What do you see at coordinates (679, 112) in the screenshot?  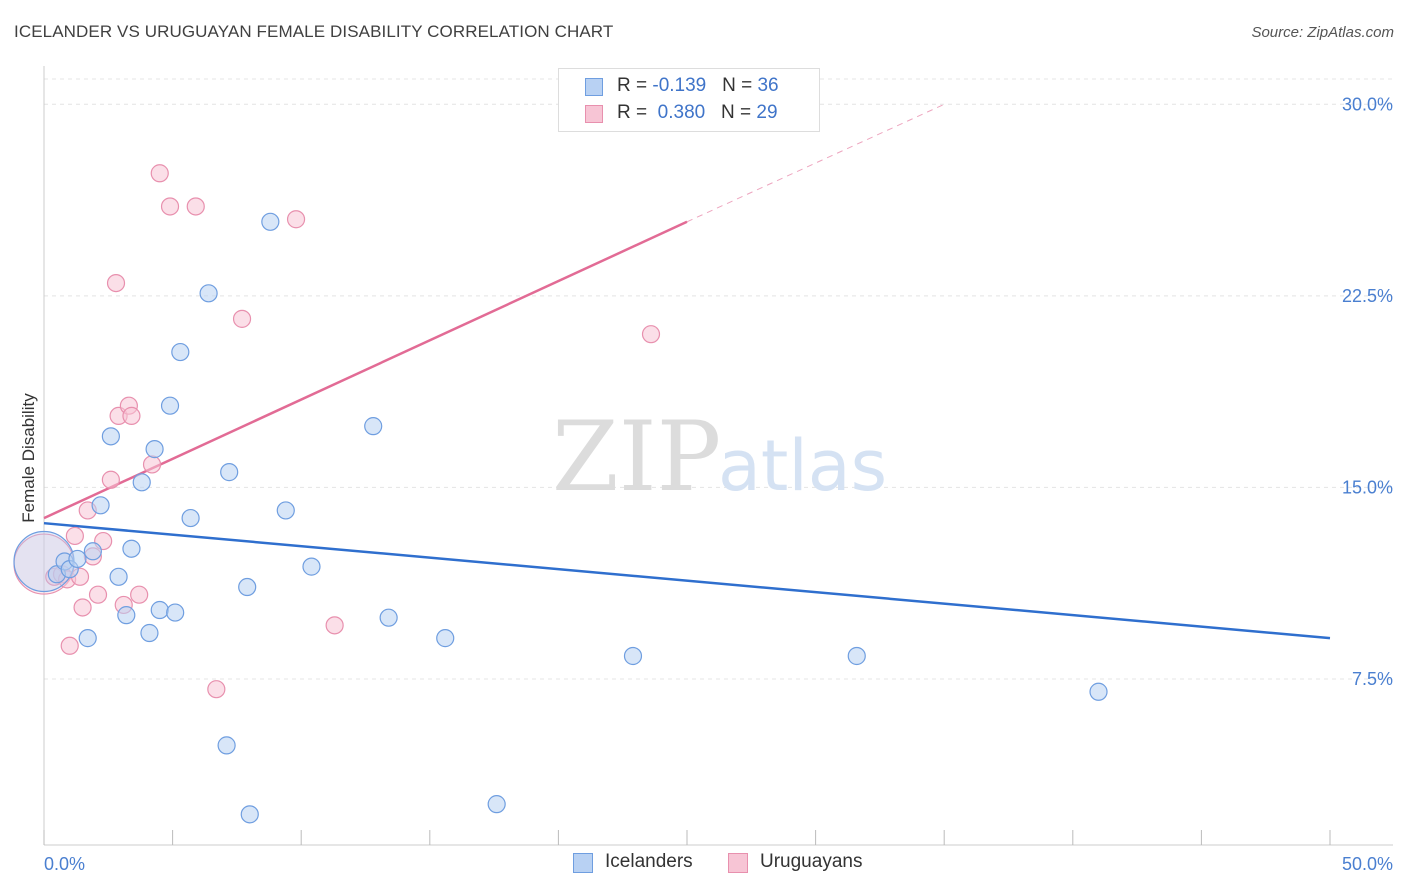 I see `legend-r-value: 0.380` at bounding box center [679, 112].